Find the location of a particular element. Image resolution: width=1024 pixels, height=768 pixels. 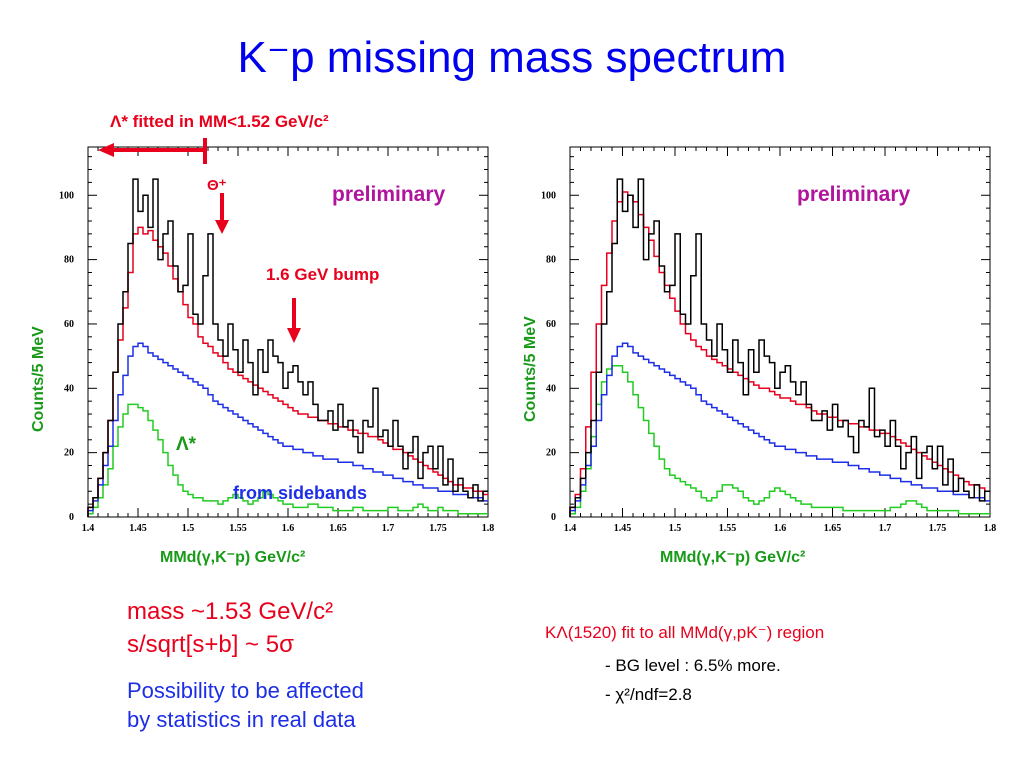

mass-note: mass ~1.53 GeV/c² is located at coordinates (230, 611).